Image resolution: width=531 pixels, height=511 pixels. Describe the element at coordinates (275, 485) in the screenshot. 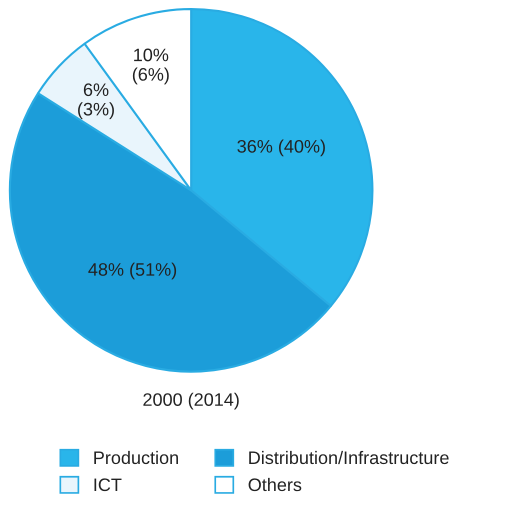

I see `legend-label: Others` at that location.